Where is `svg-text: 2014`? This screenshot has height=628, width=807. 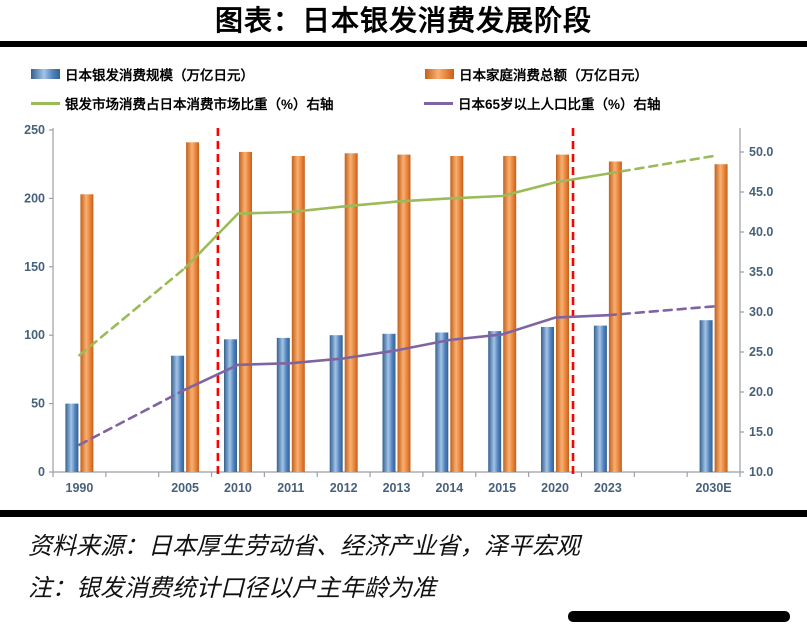
svg-text: 2014 is located at coordinates (449, 488).